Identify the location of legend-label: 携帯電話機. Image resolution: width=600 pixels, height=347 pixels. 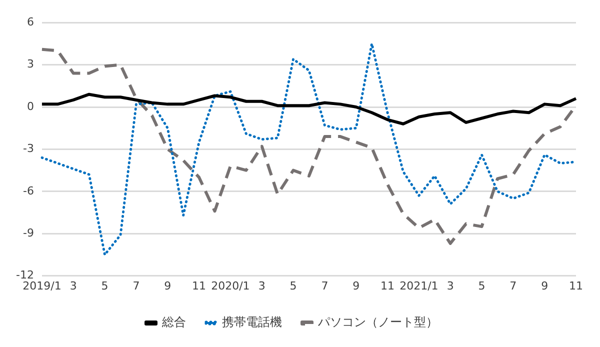
(252, 322).